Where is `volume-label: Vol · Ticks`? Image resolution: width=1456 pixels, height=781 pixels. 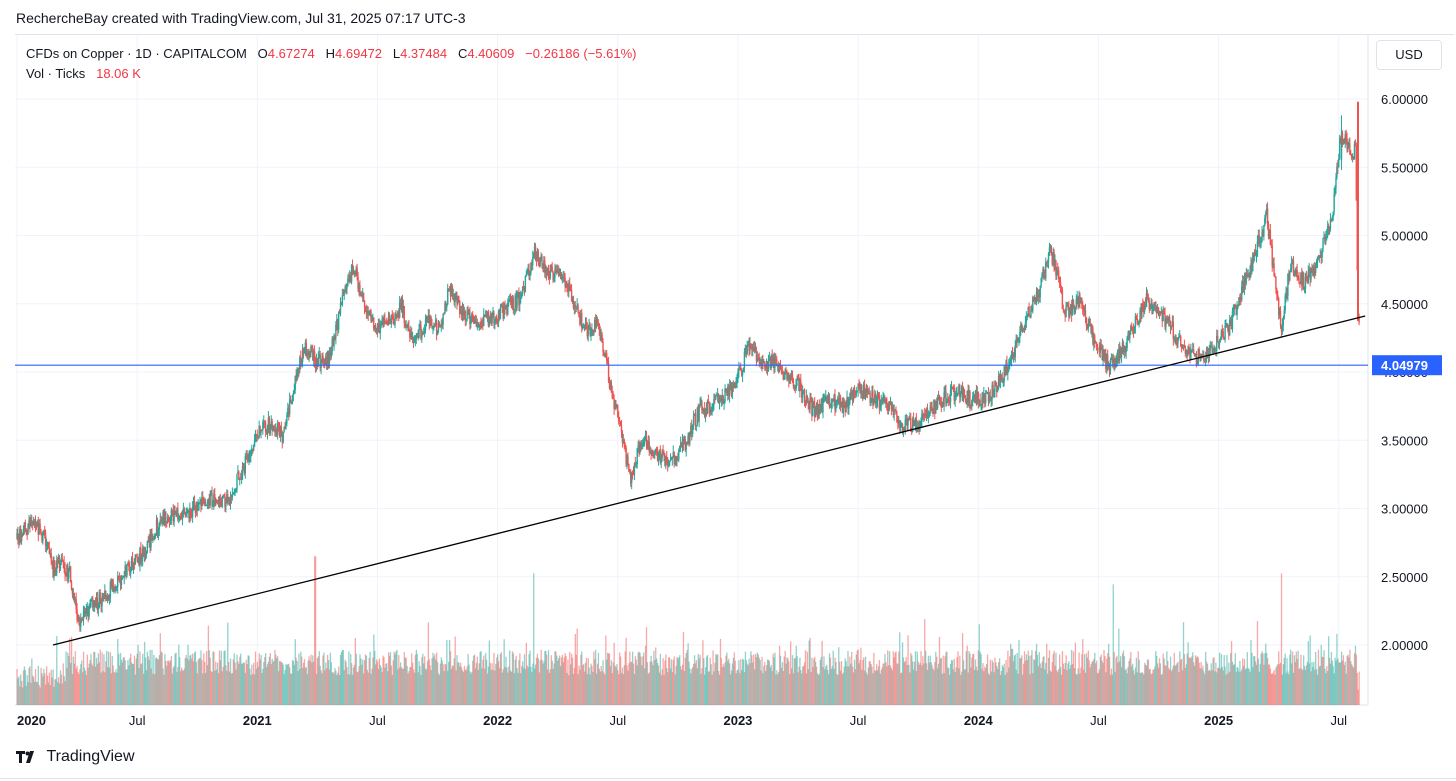 volume-label: Vol · Ticks is located at coordinates (56, 73).